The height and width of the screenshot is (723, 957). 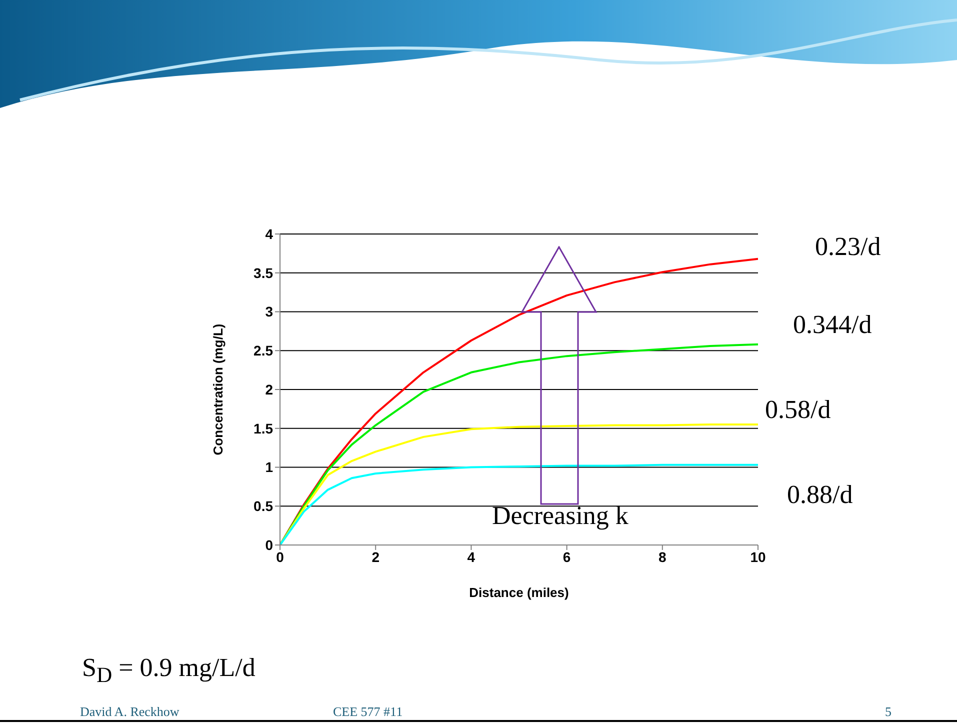 What do you see at coordinates (376, 556) in the screenshot?
I see `x-tick-label: 2` at bounding box center [376, 556].